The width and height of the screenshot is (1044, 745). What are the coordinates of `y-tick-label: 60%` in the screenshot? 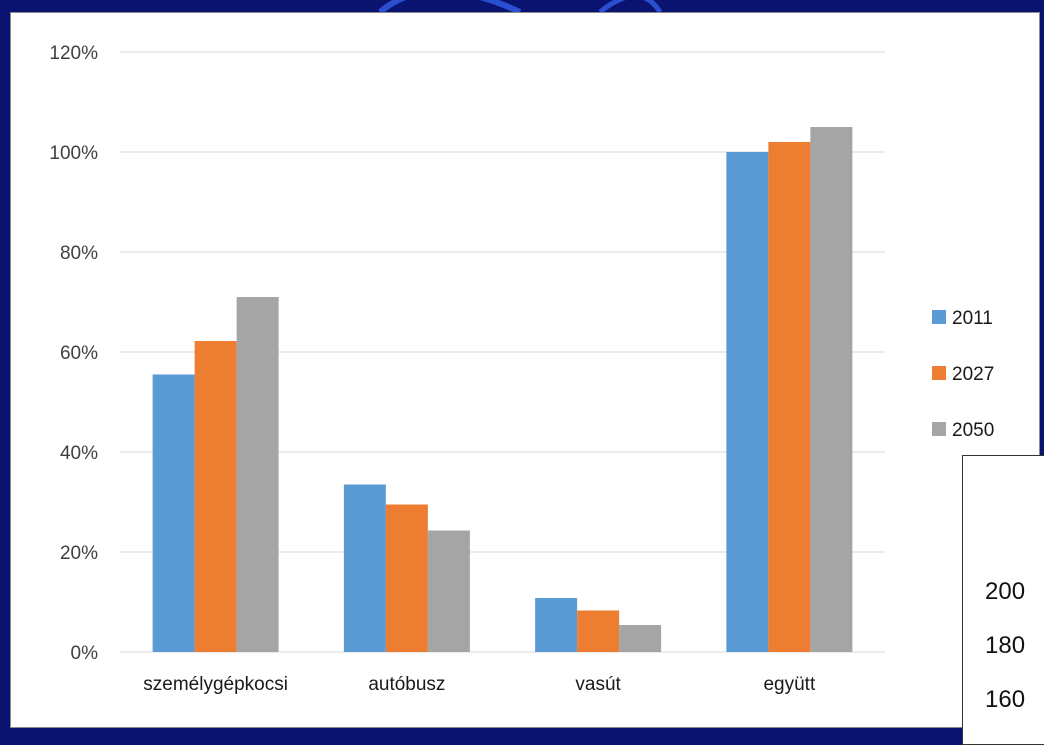 It's located at (79, 353).